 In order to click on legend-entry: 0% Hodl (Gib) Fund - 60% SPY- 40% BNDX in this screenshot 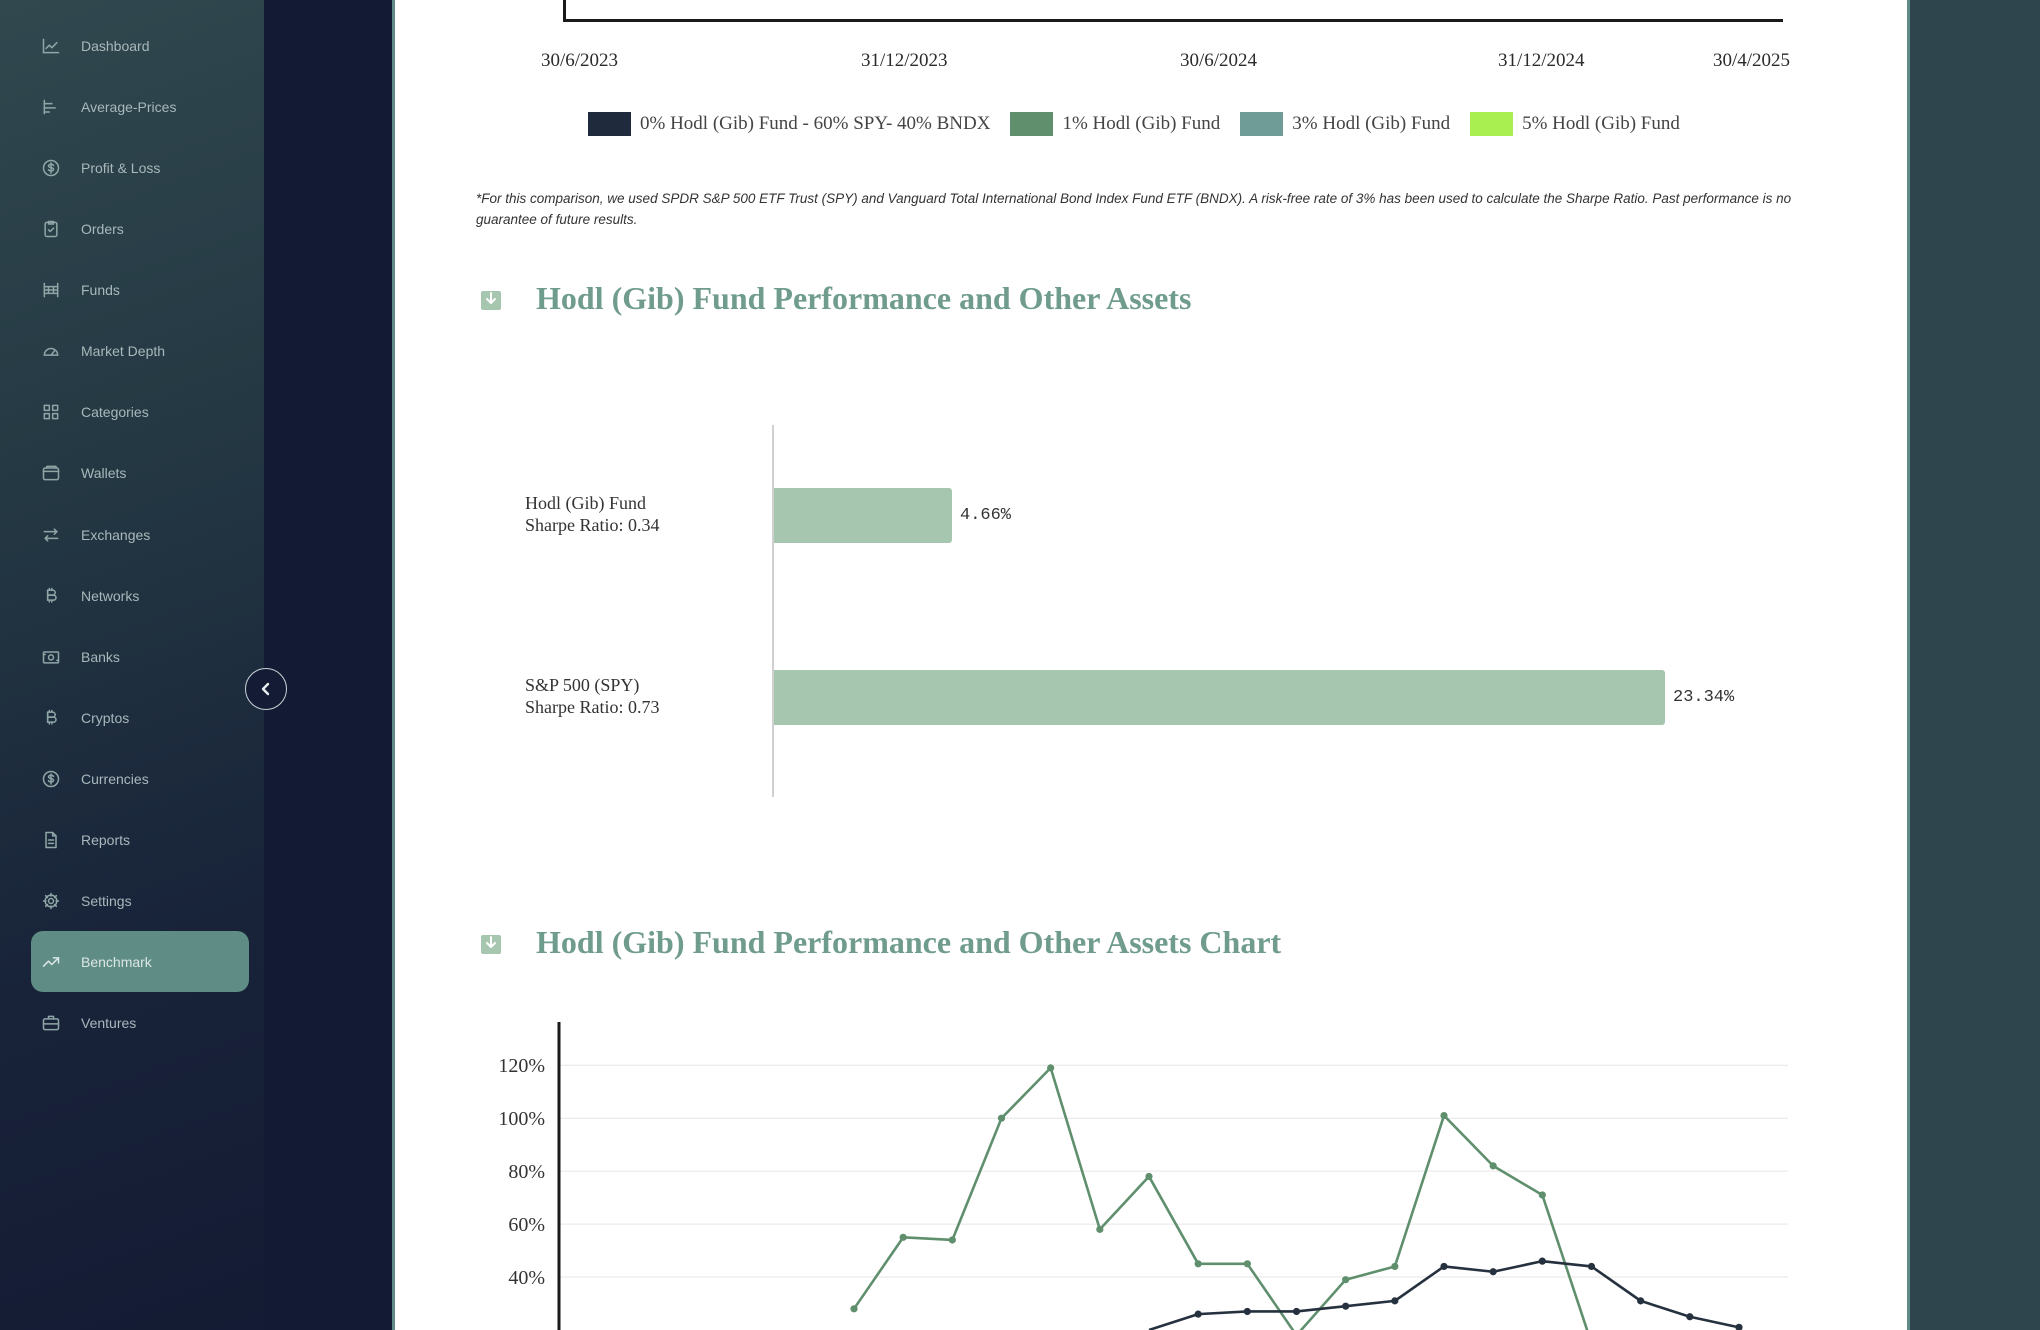, I will do `click(789, 124)`.